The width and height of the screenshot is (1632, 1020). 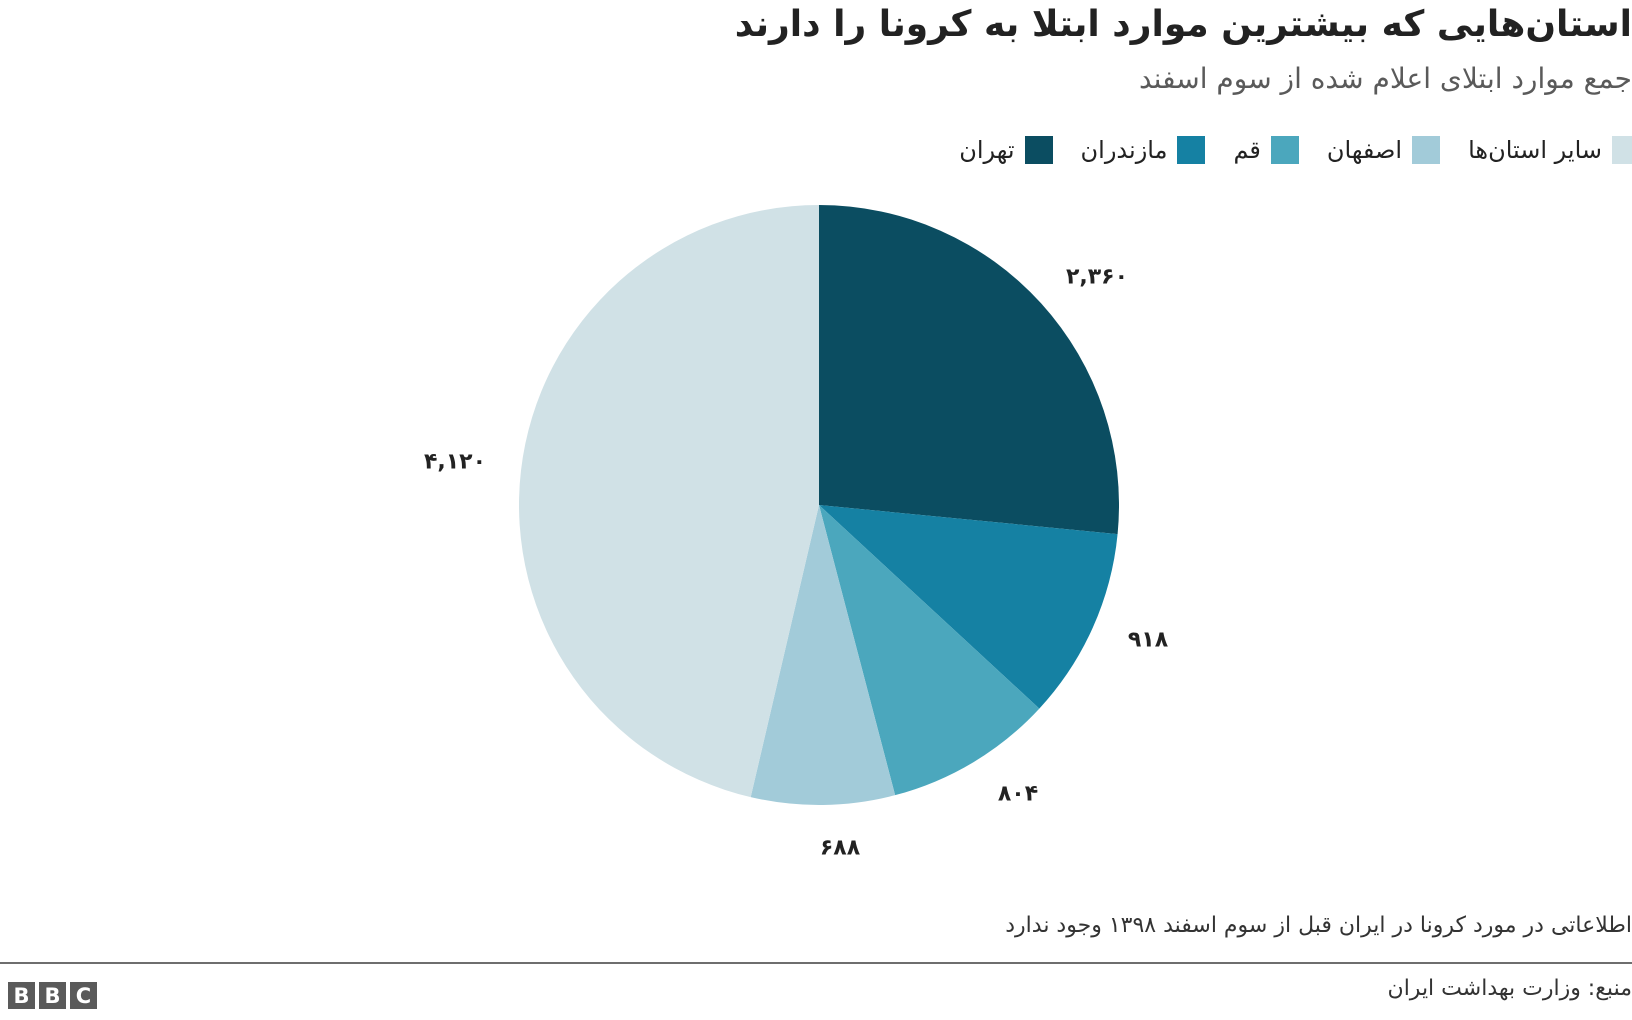 What do you see at coordinates (1247, 150) in the screenshot?
I see `legend-label-qom: قم` at bounding box center [1247, 150].